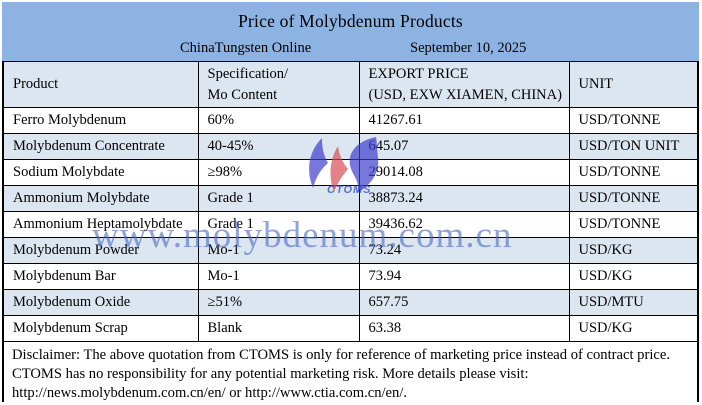  What do you see at coordinates (464, 276) in the screenshot?
I see `price-cell: 73.94` at bounding box center [464, 276].